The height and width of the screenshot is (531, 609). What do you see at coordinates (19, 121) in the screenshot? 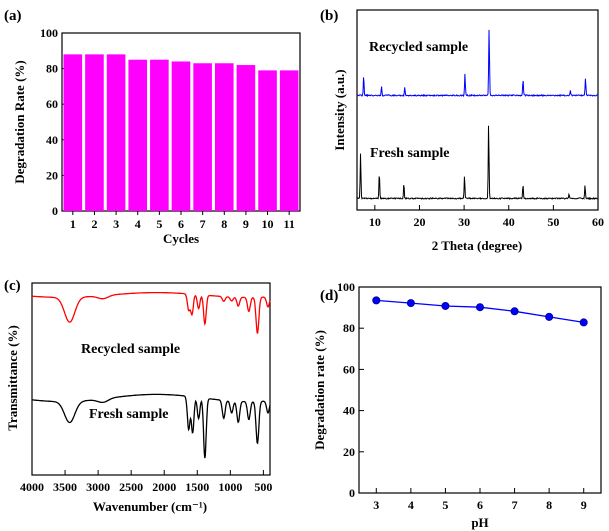
I see `panel-a-ylabel: Degradation Rate (%)` at bounding box center [19, 121].